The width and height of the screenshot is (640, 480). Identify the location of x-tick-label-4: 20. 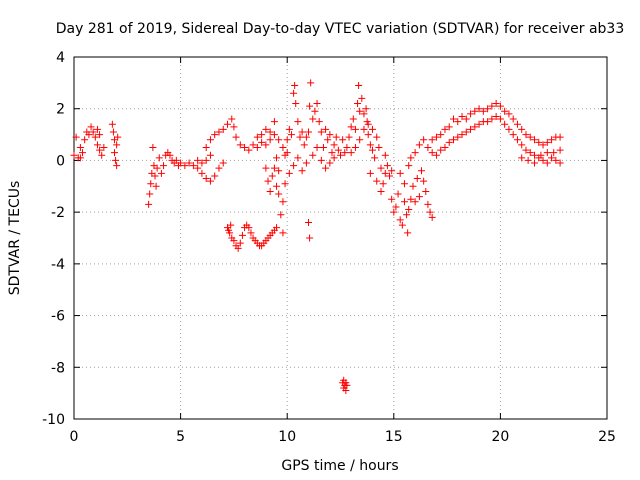
(500, 437).